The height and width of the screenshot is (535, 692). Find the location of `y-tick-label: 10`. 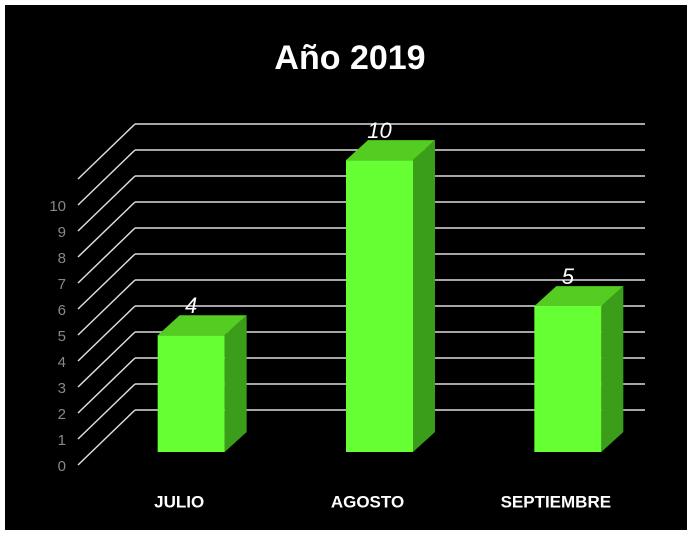

y-tick-label: 10 is located at coordinates (57, 206).